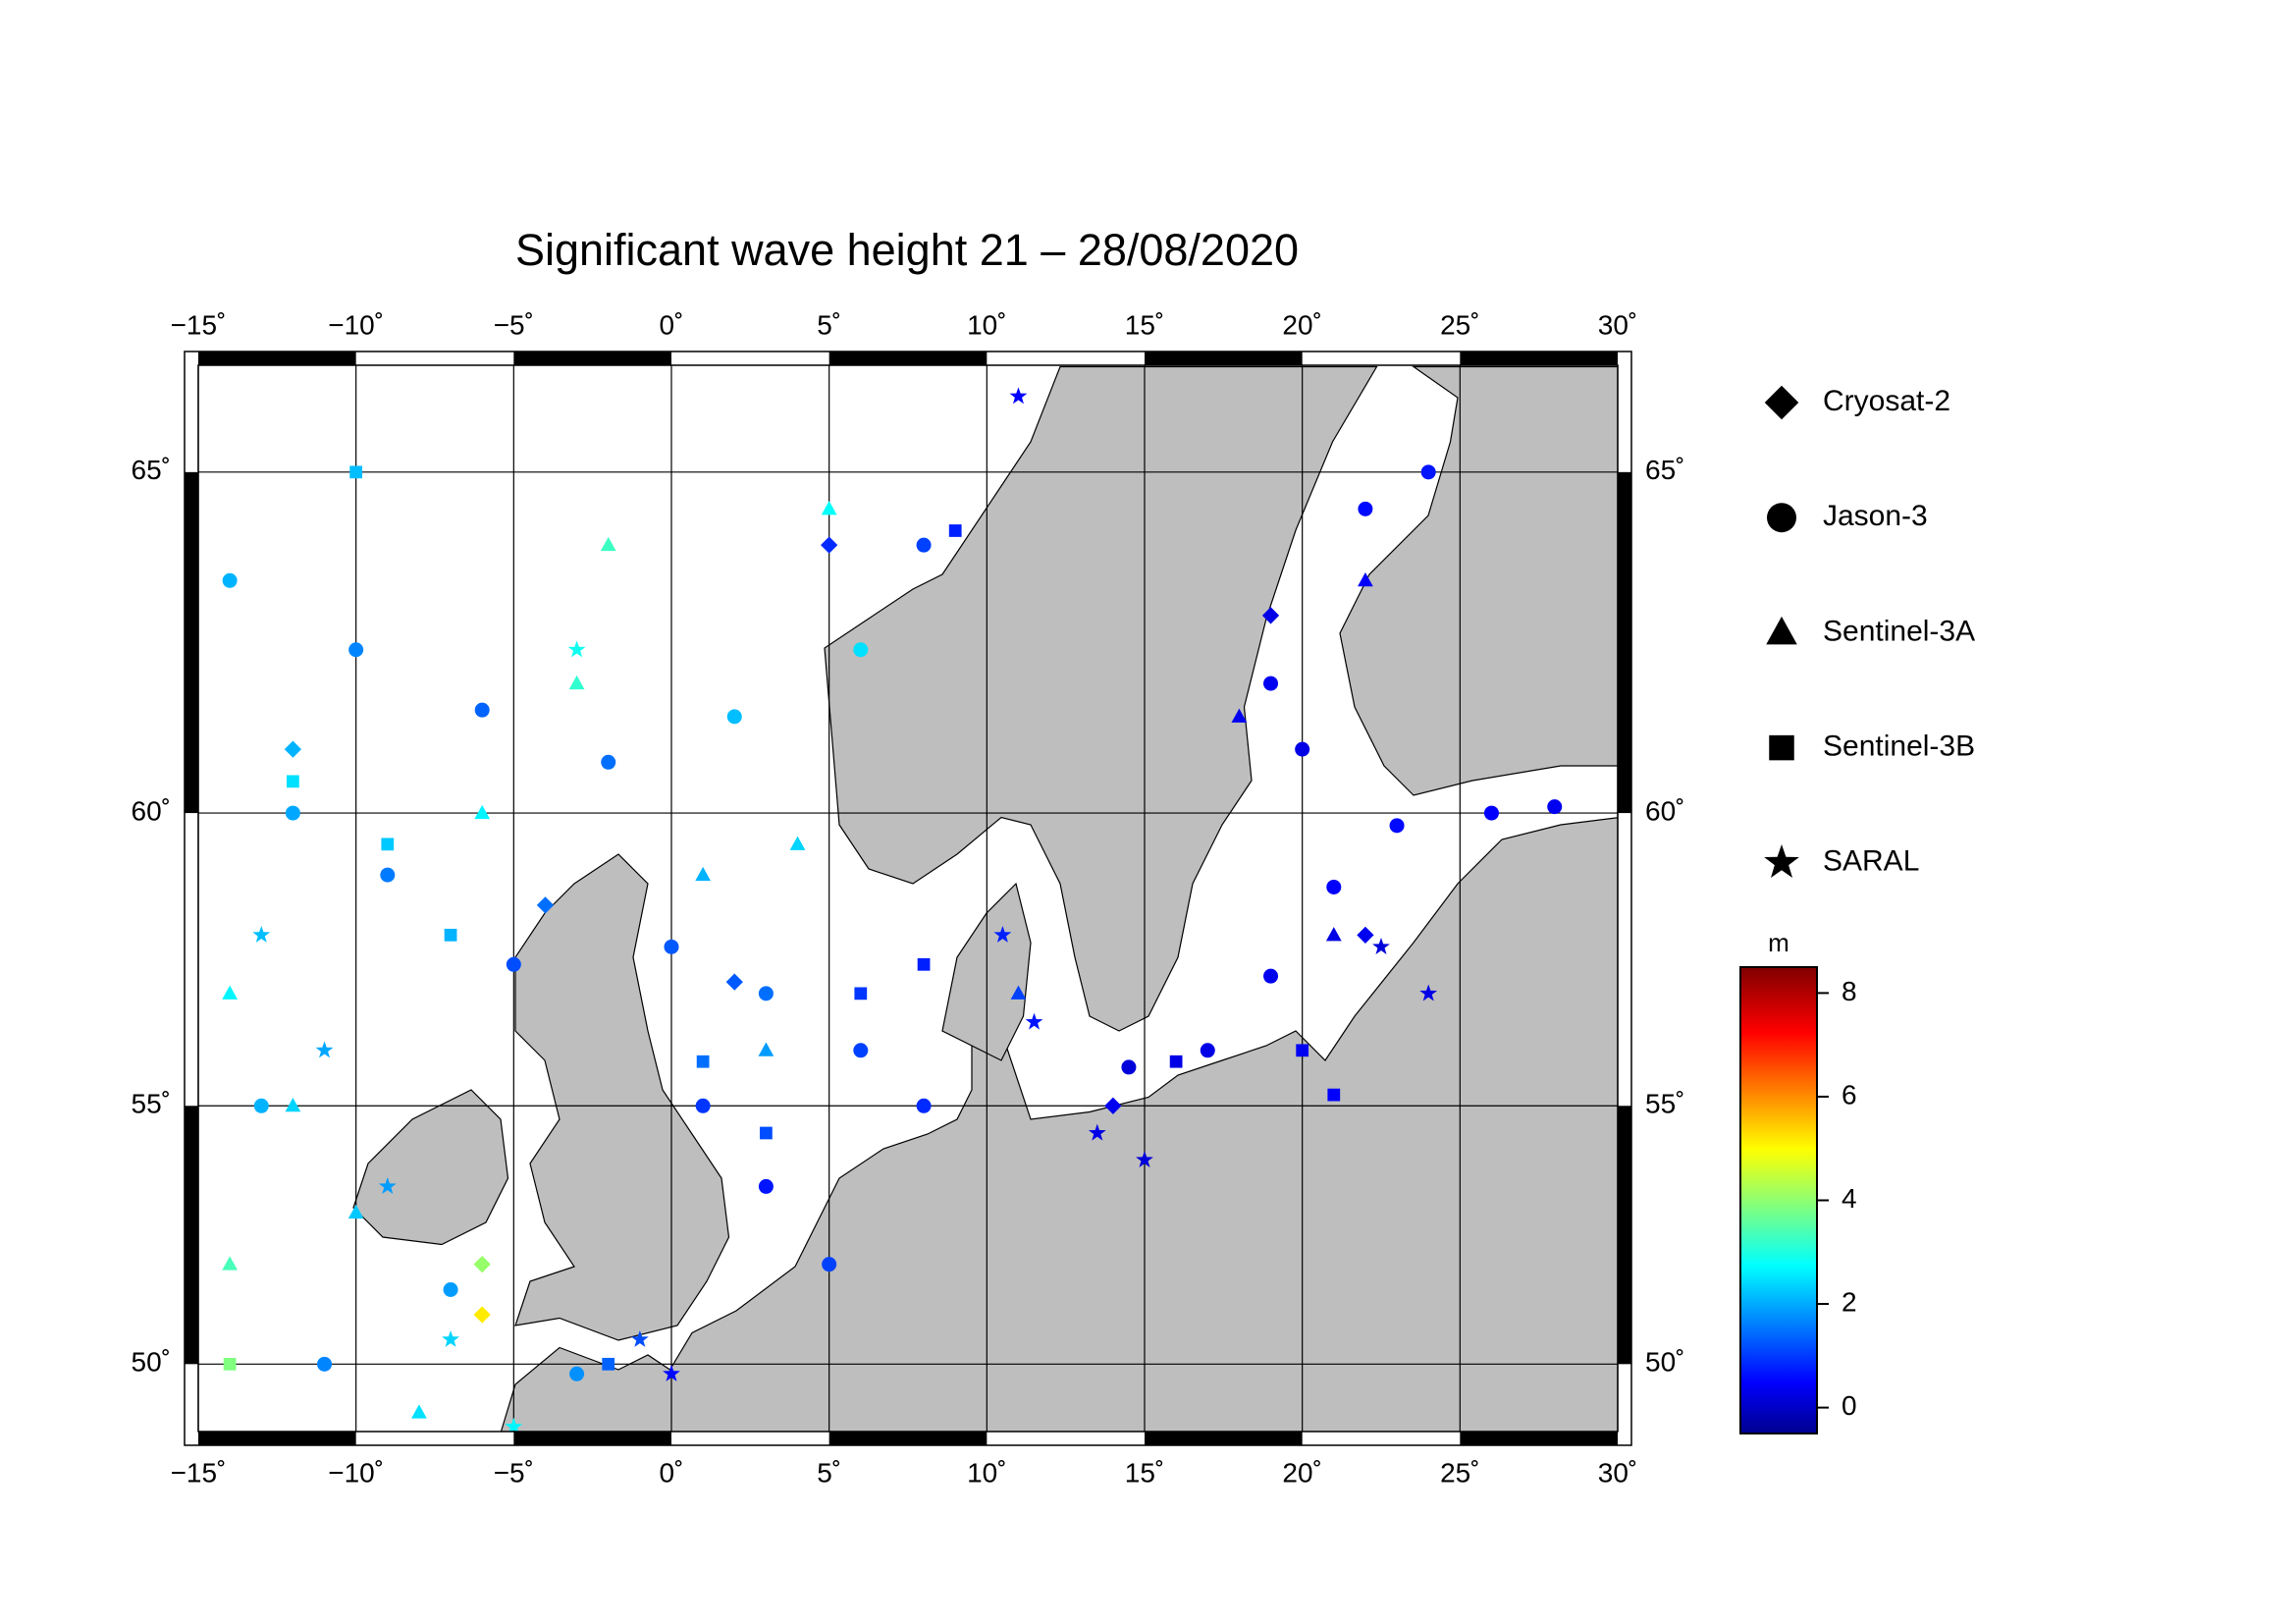 The height and width of the screenshot is (1623, 2296). I want to click on x-tick-label: 5˚, so click(829, 324).